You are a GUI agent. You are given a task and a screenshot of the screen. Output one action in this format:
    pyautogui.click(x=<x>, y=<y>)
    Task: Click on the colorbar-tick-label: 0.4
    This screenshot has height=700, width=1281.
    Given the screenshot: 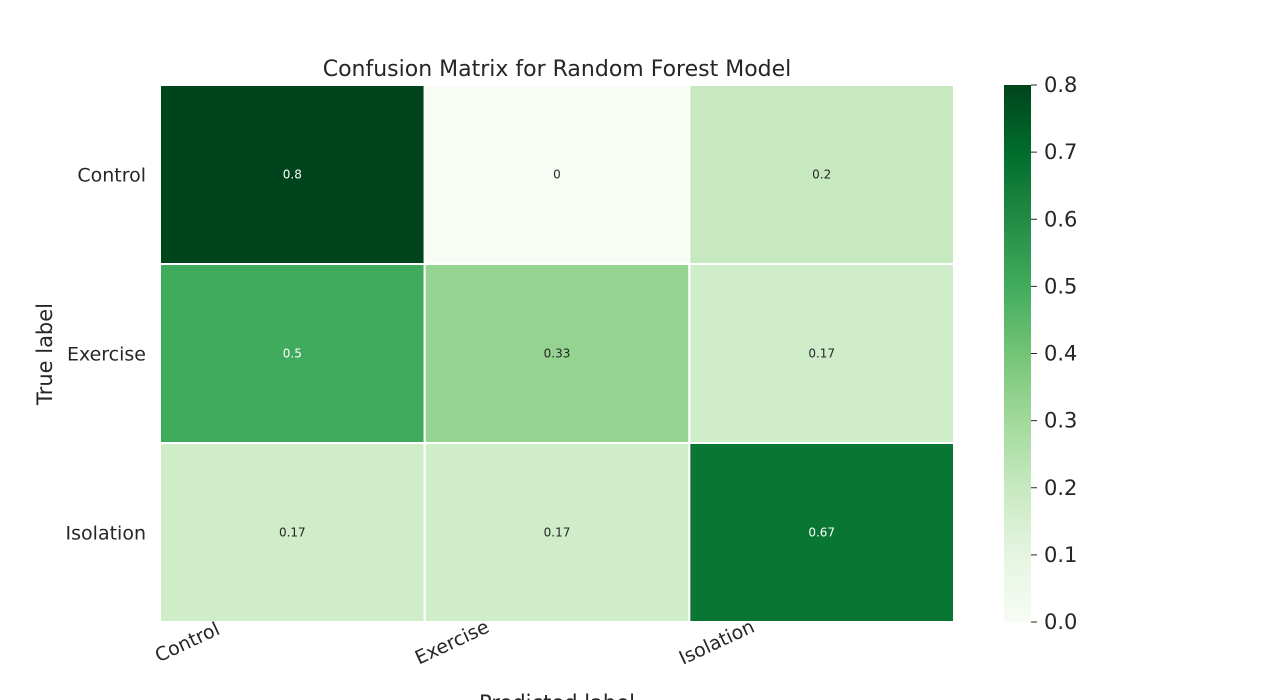 What is the action you would take?
    pyautogui.click(x=1060, y=354)
    